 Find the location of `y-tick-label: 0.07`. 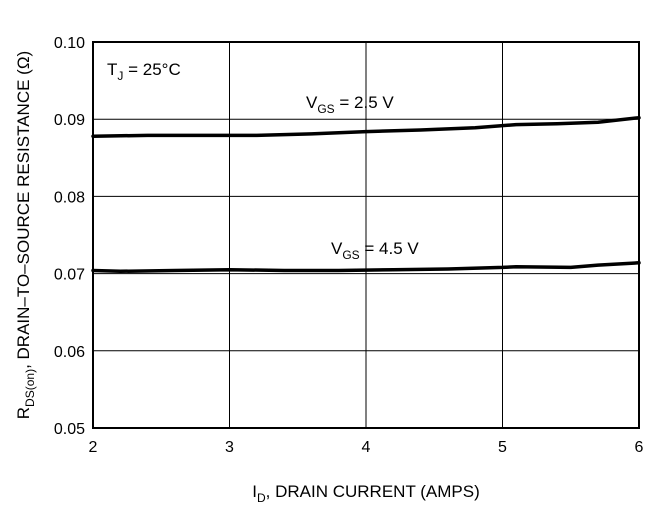

y-tick-label: 0.07 is located at coordinates (69, 275).